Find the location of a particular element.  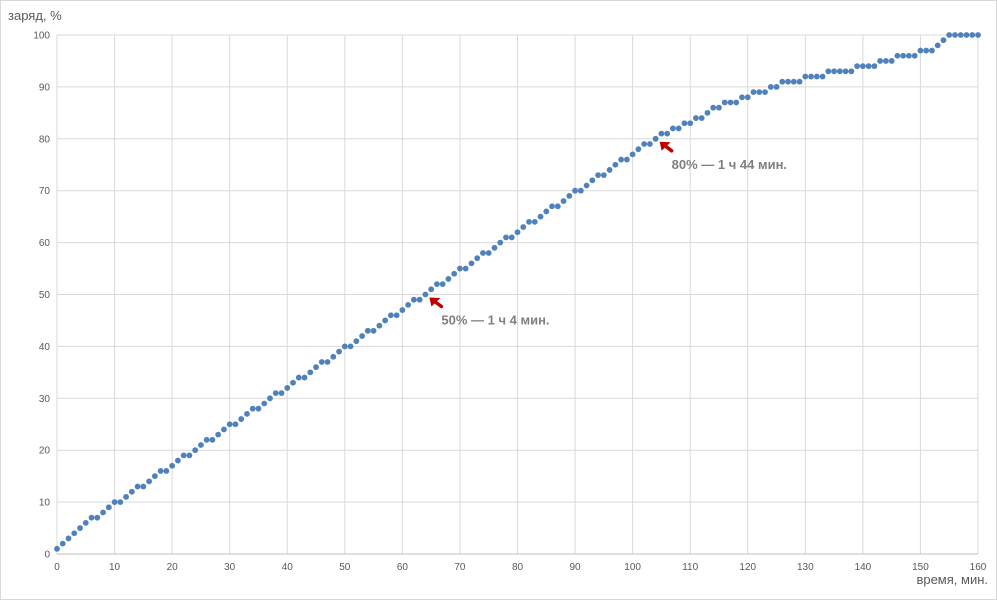

y-tick-label: 20 is located at coordinates (45, 451).